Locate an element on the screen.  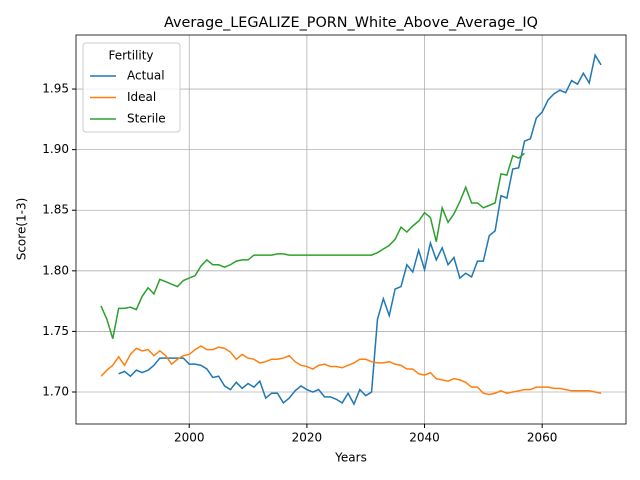
x-tick-label: 2040 is located at coordinates (424, 438).